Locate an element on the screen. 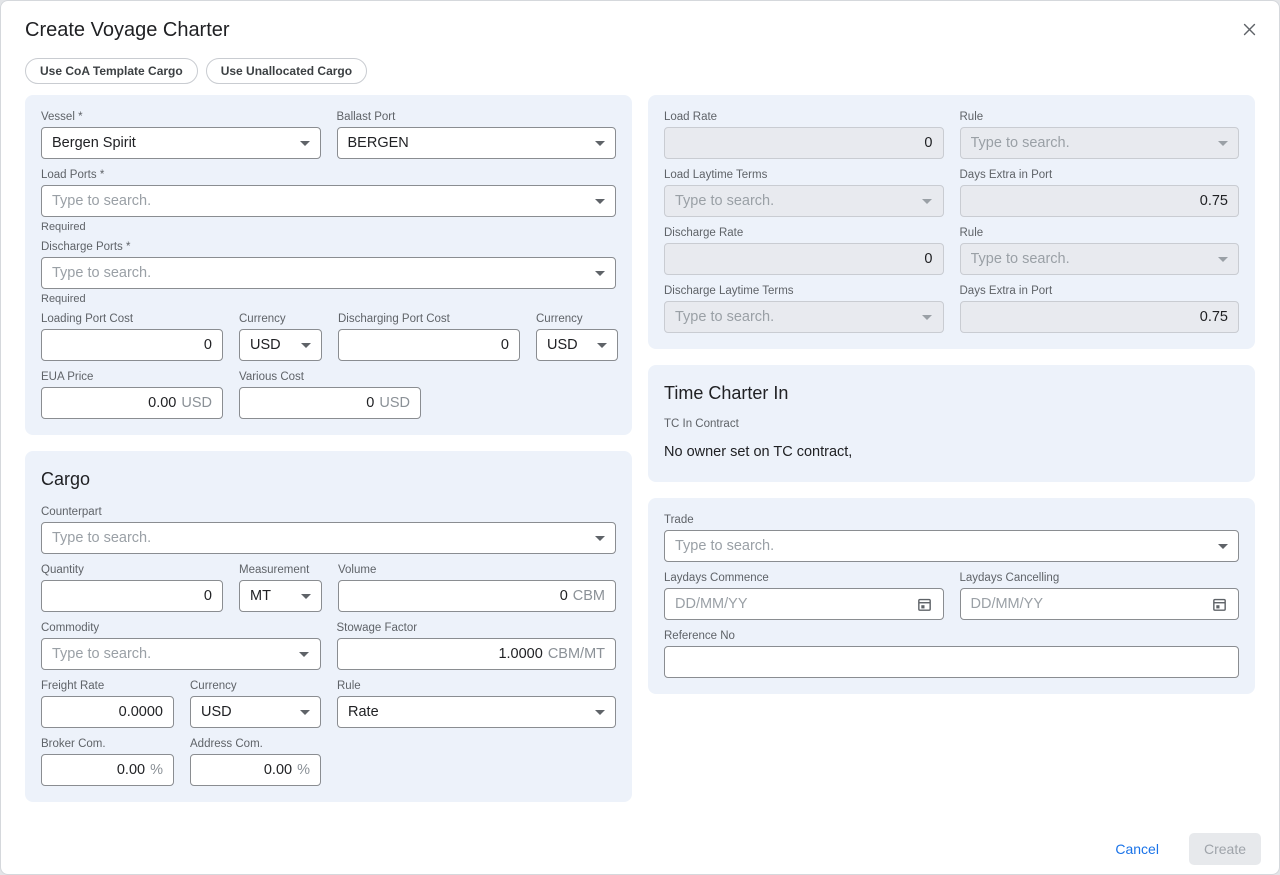 The width and height of the screenshot is (1280, 875). various-cost-input: 0 USD is located at coordinates (330, 403).